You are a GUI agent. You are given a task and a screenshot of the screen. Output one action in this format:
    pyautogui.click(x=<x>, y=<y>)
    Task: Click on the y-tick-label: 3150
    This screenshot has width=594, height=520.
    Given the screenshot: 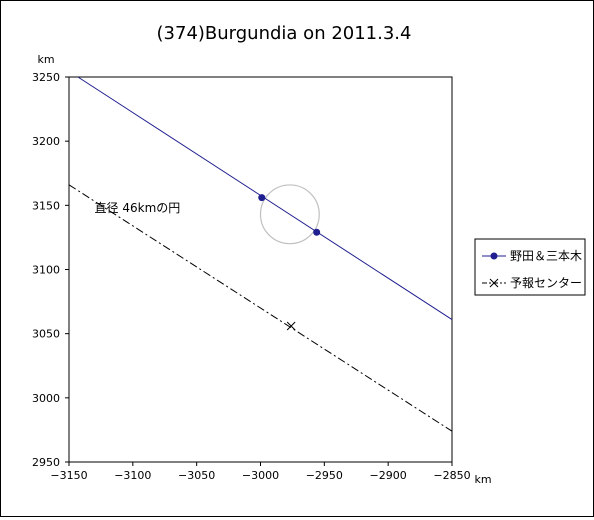 What is the action you would take?
    pyautogui.click(x=46, y=205)
    